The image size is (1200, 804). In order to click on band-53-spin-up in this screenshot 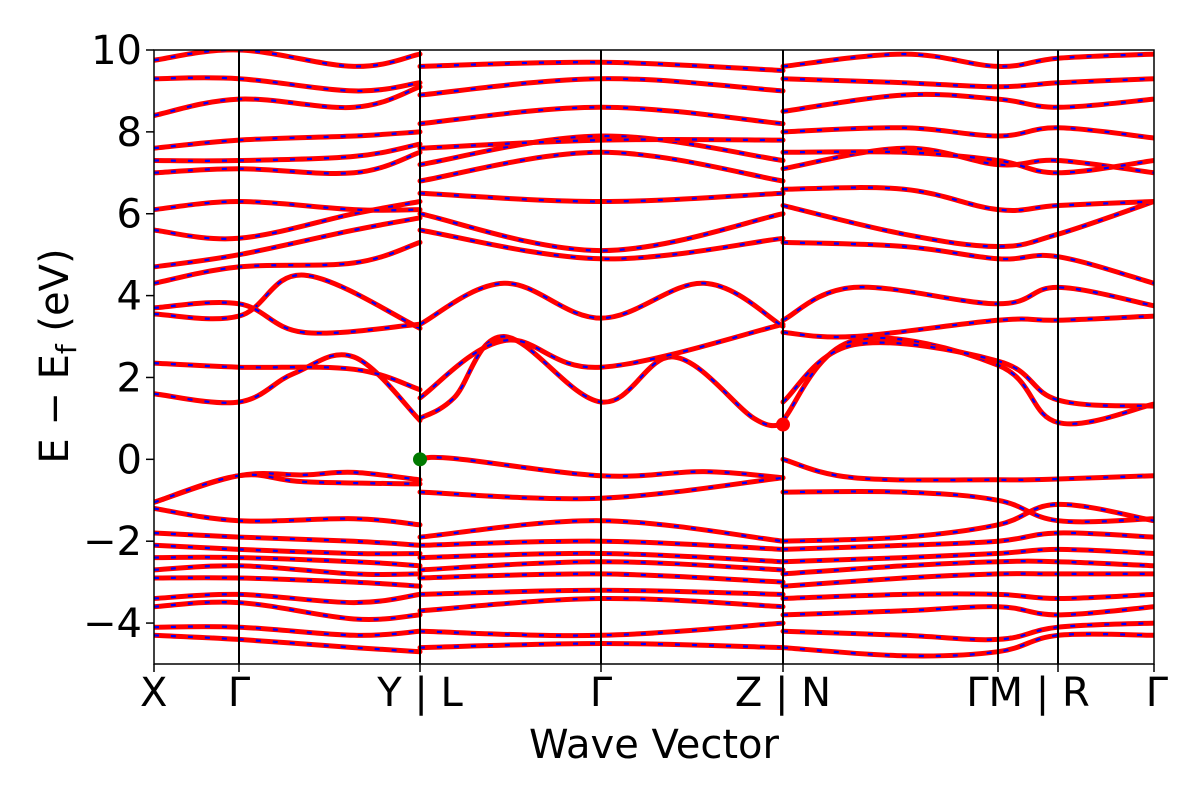, I will do `click(288, 631)`.